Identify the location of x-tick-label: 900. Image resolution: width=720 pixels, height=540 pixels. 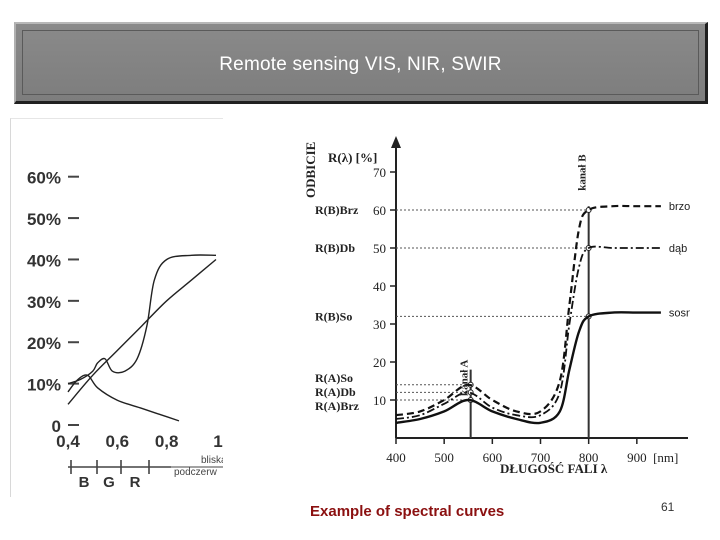
(637, 457).